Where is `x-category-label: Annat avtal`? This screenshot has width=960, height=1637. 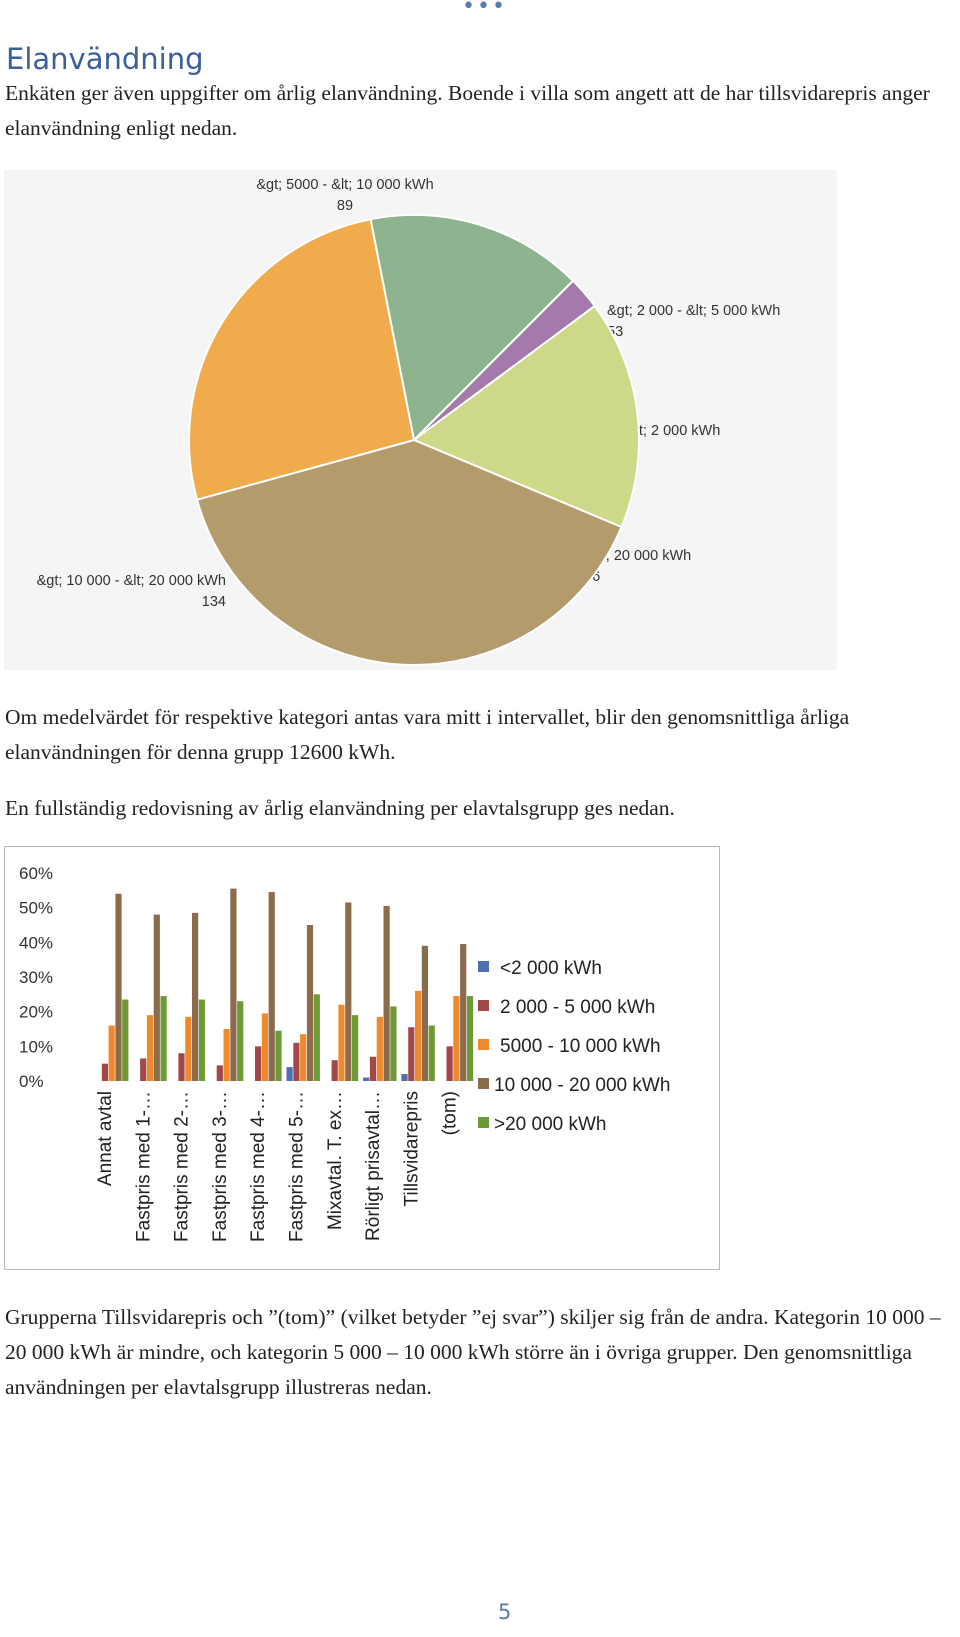
x-category-label: Annat avtal is located at coordinates (105, 1138).